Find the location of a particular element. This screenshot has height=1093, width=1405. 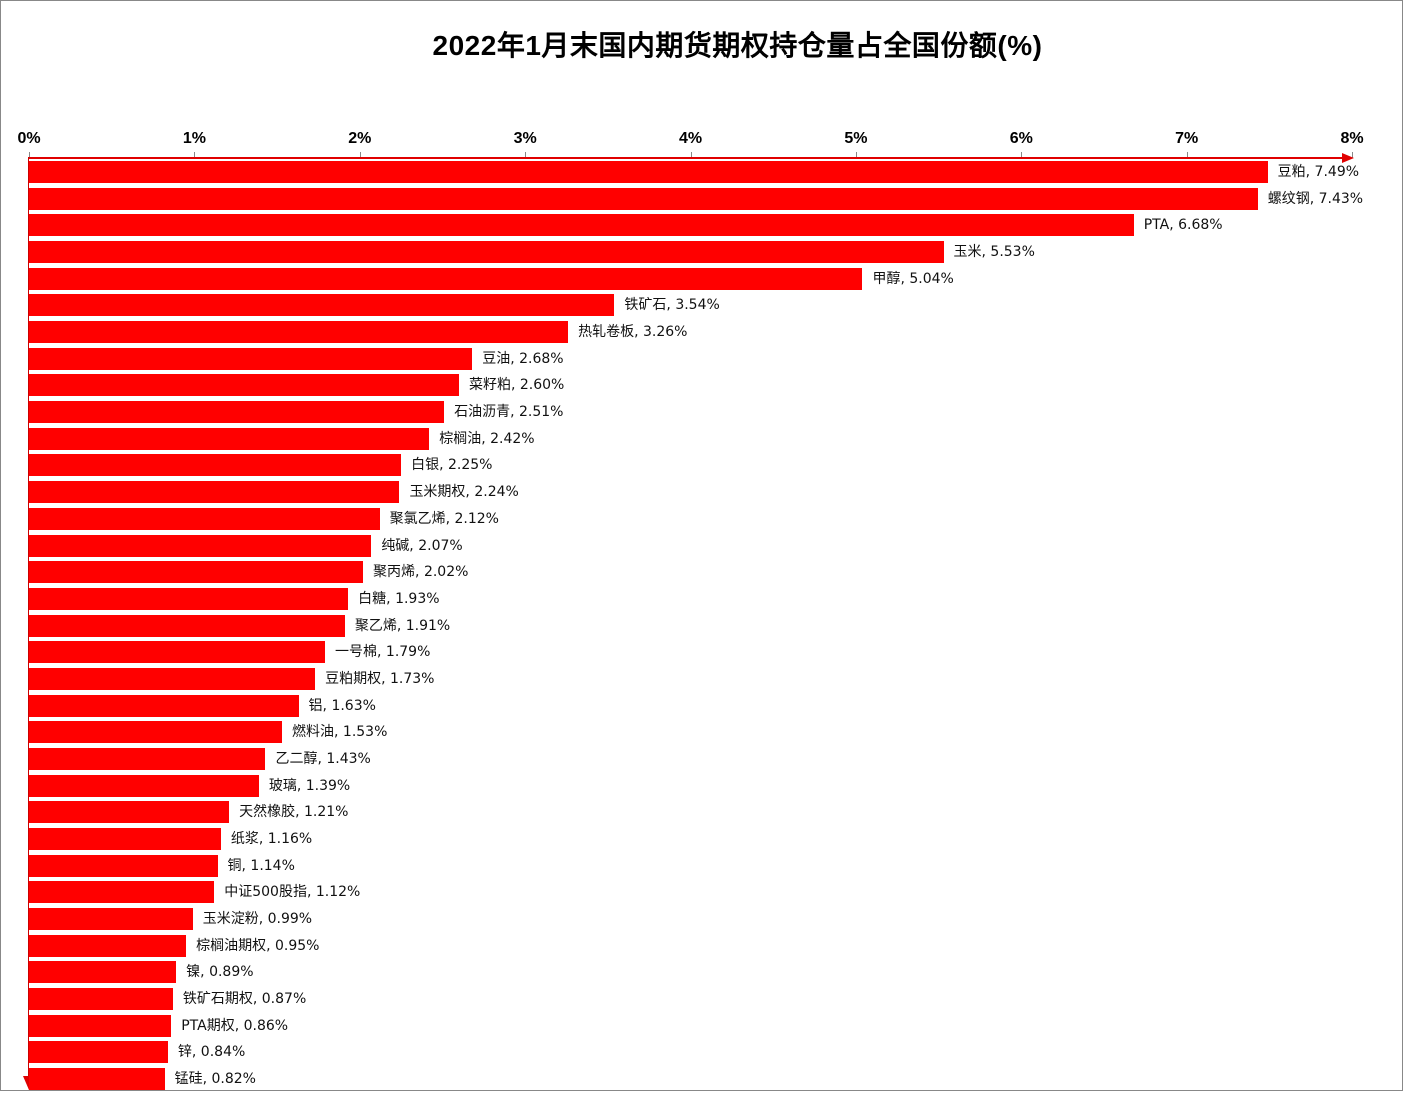

x-tick-label: 6% is located at coordinates (1021, 138).